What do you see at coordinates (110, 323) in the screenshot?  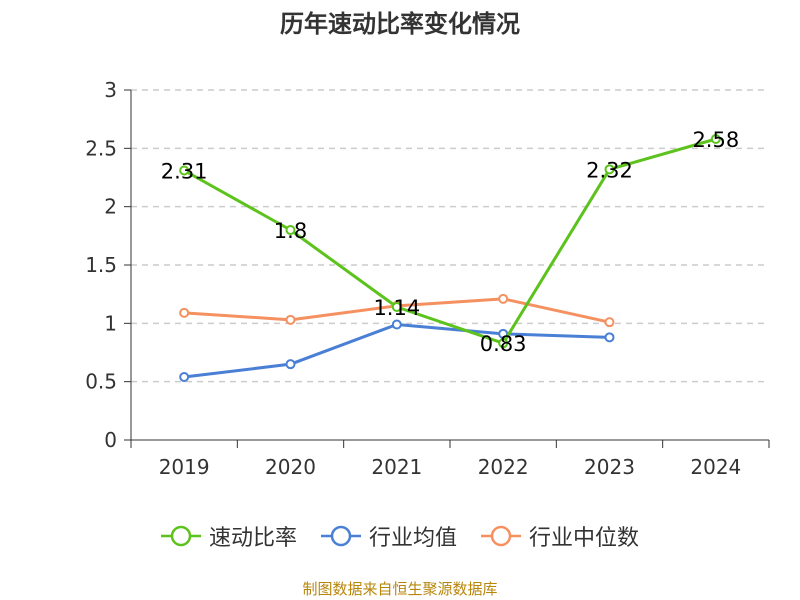 I see `y-tick-label: 1` at bounding box center [110, 323].